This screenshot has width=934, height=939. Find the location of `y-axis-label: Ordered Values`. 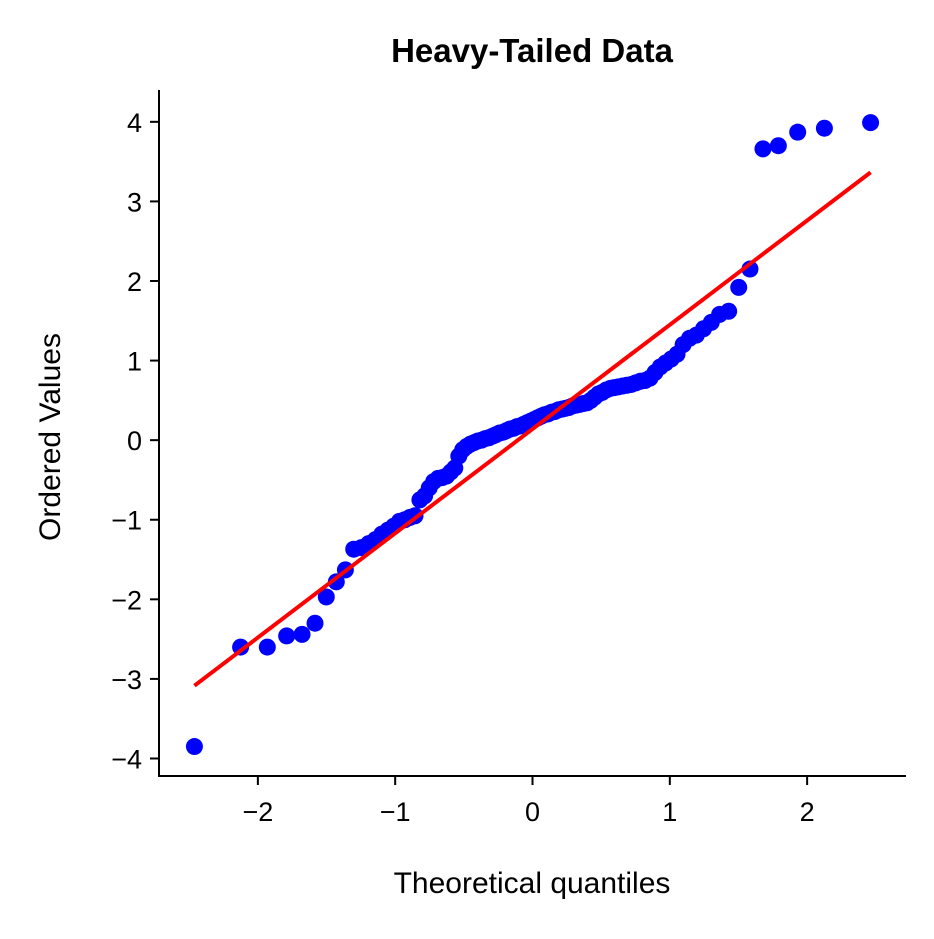

y-axis-label: Ordered Values is located at coordinates (50, 437).